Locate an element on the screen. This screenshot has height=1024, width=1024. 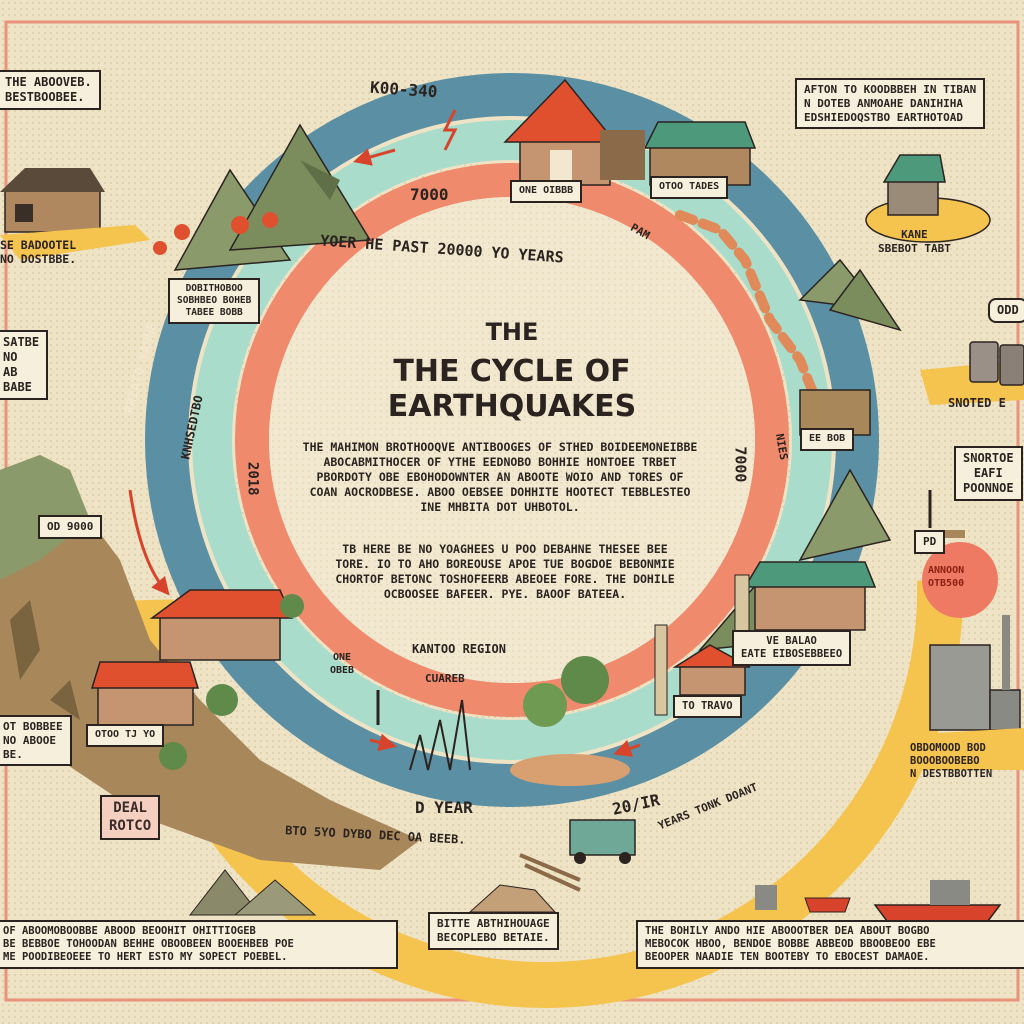
ring-label-year: 2018 is located at coordinates (252, 478).